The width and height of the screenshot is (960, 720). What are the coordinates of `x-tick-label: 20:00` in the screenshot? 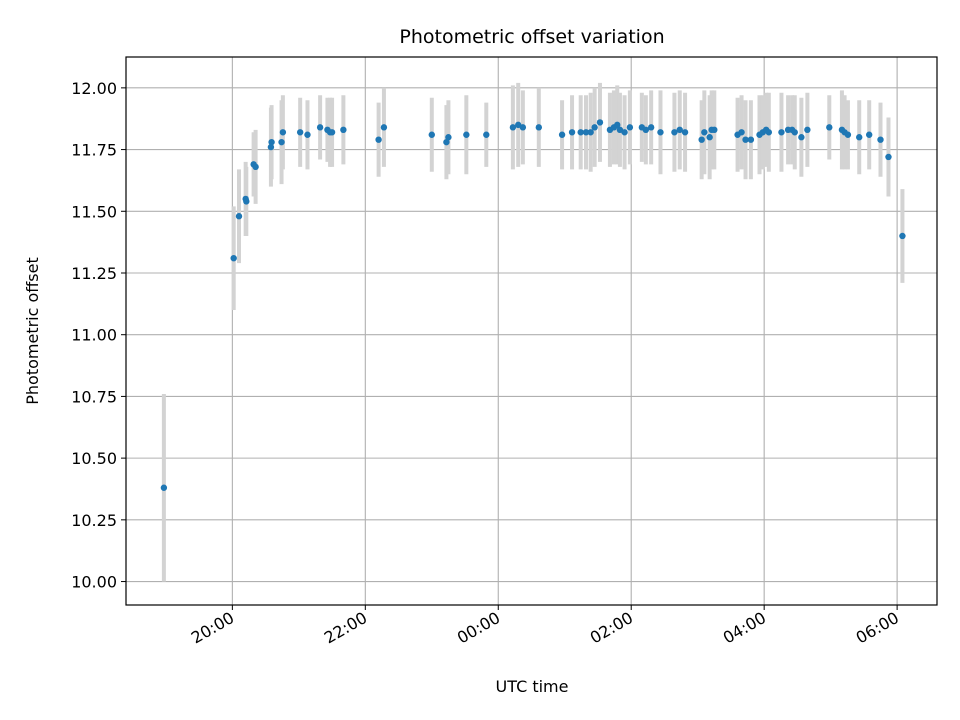 It's located at (212, 628).